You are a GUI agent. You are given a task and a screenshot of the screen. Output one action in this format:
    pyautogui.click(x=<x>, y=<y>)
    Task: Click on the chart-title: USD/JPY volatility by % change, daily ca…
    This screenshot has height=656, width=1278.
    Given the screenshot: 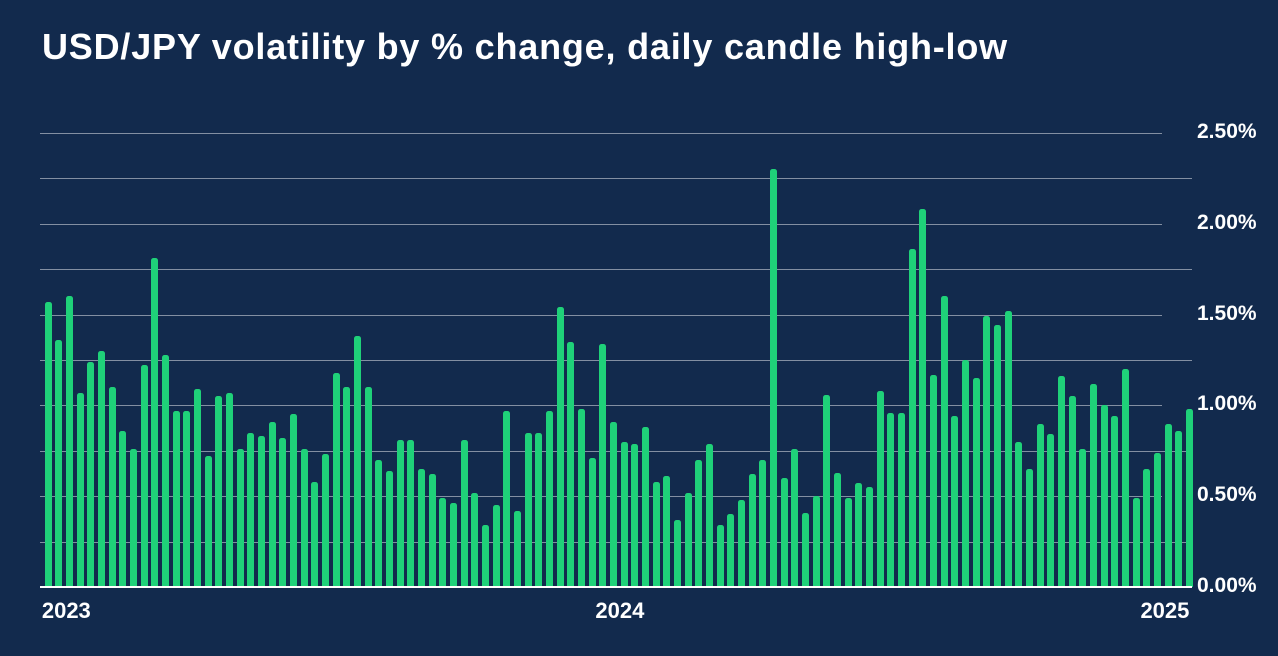 What is the action you would take?
    pyautogui.click(x=525, y=46)
    